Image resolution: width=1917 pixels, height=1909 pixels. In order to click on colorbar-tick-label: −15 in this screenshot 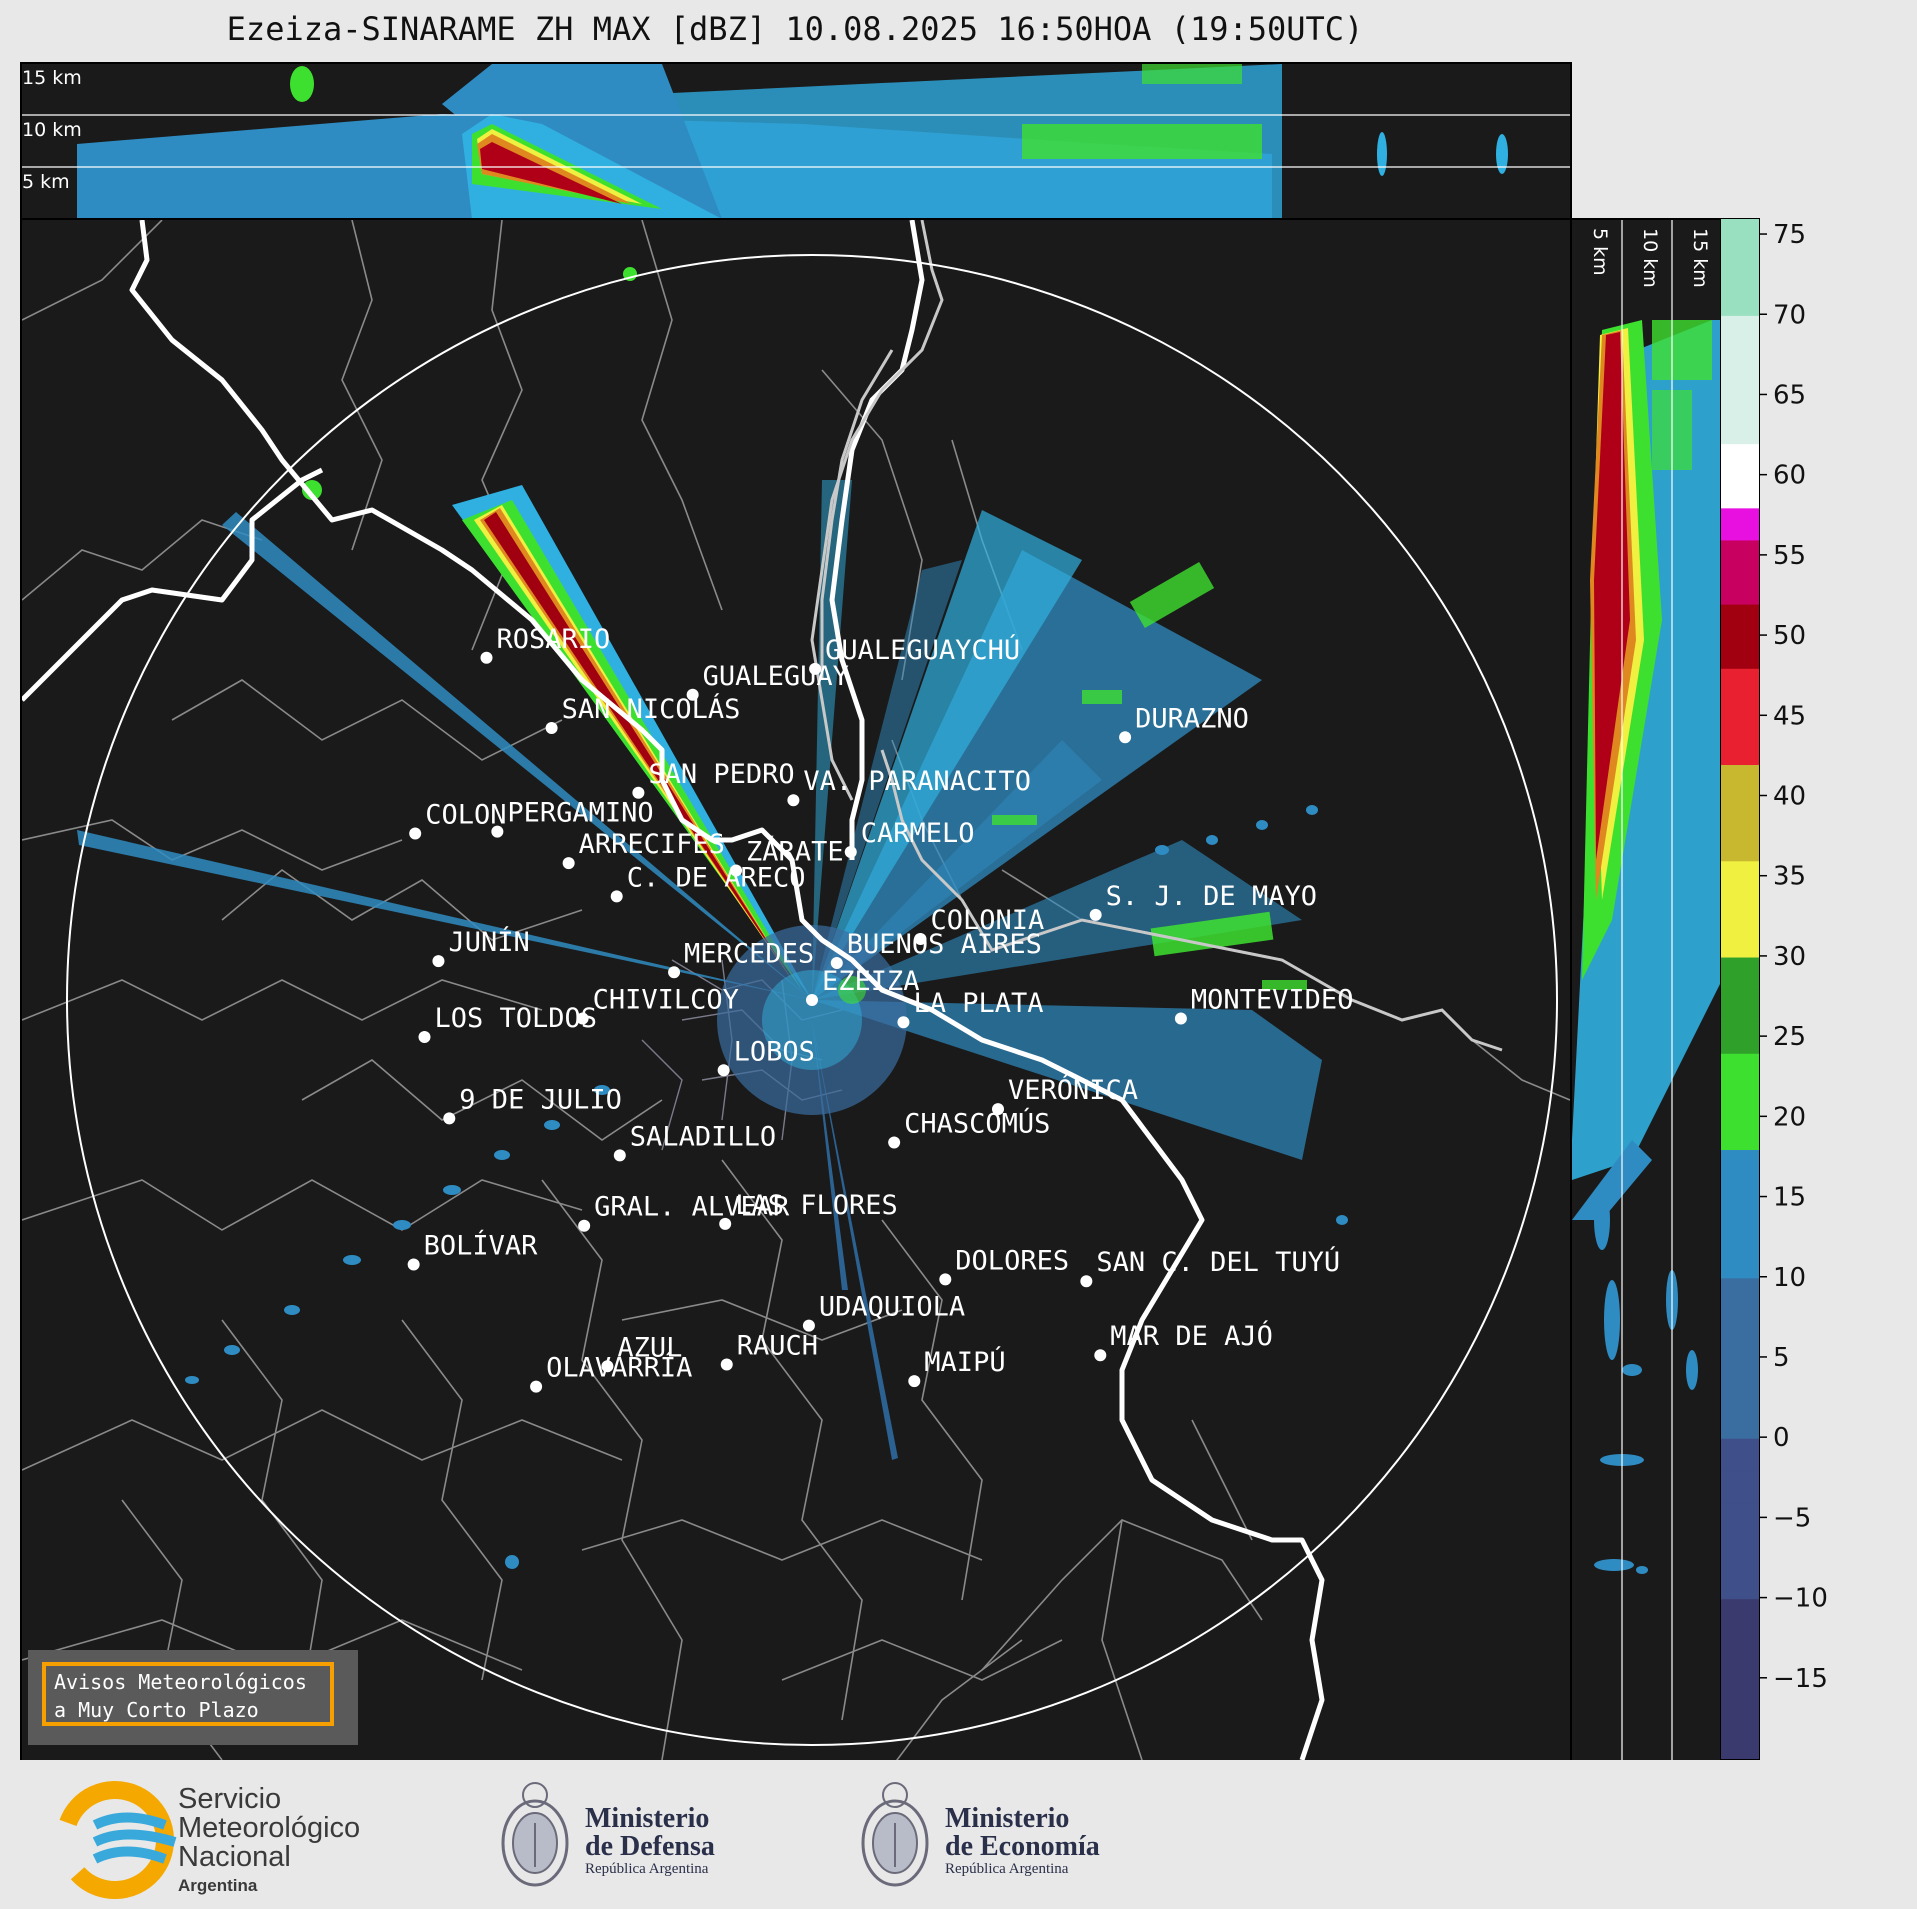, I will do `click(1800, 1679)`.